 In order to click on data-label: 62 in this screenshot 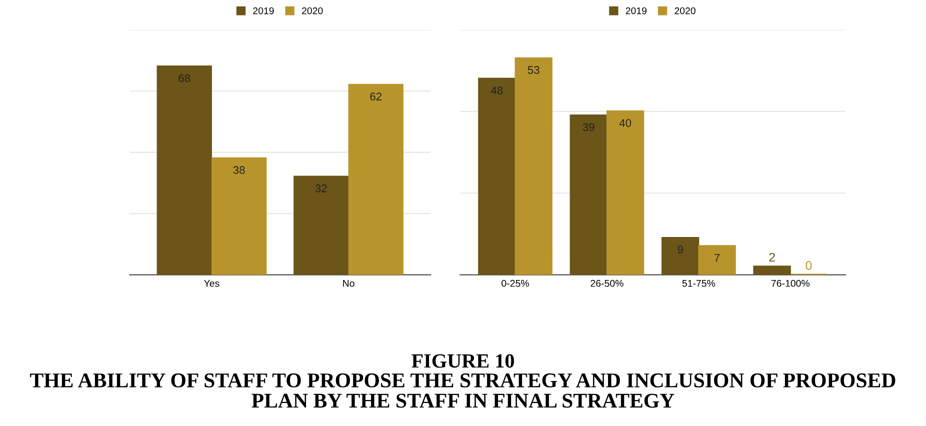, I will do `click(376, 96)`.